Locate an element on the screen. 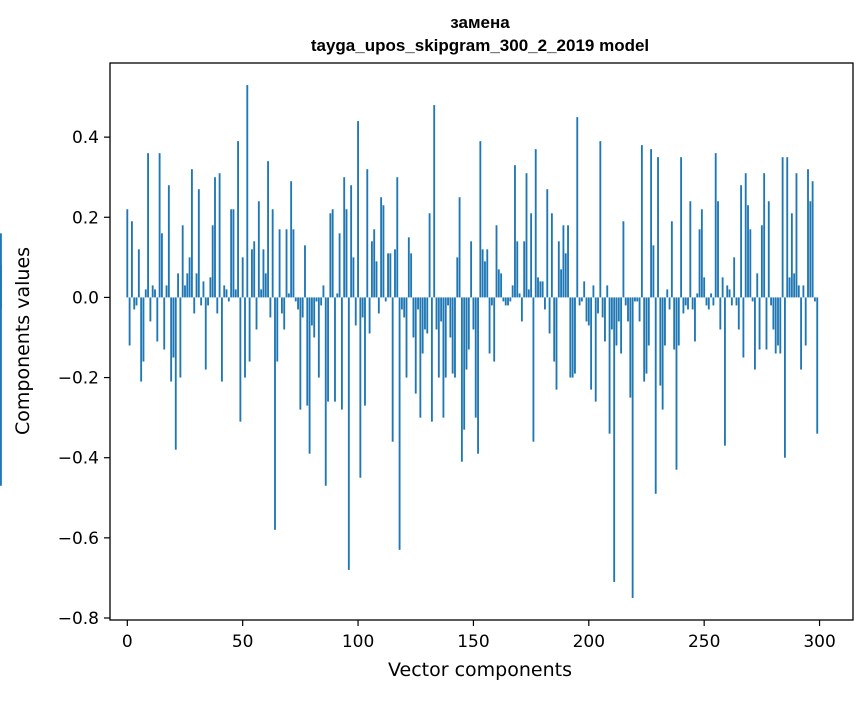 Image resolution: width=867 pixels, height=701 pixels. x-tick-label: 150 is located at coordinates (473, 642).